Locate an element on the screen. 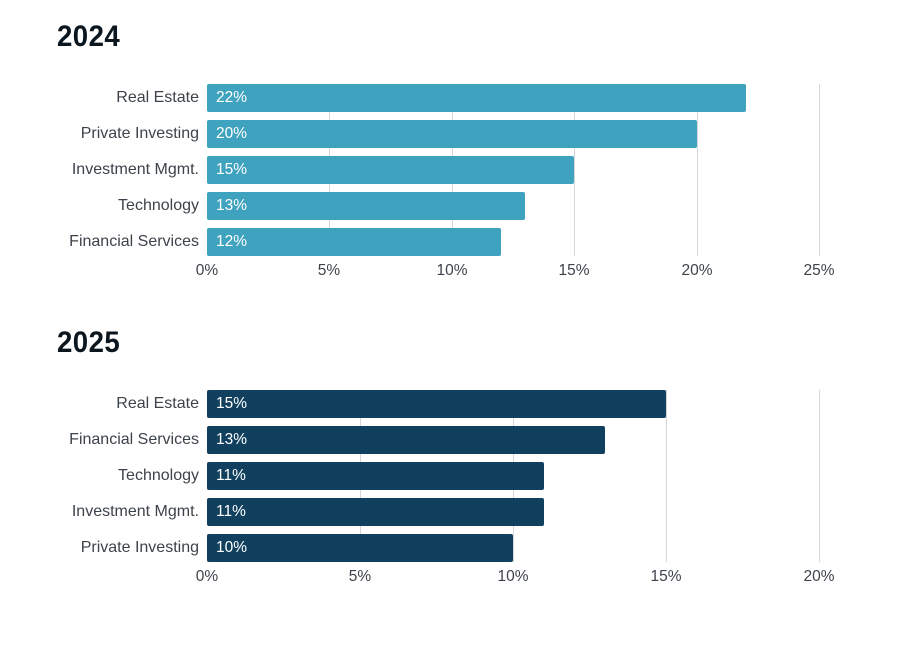  chart-title-2024: 2024 is located at coordinates (89, 36).